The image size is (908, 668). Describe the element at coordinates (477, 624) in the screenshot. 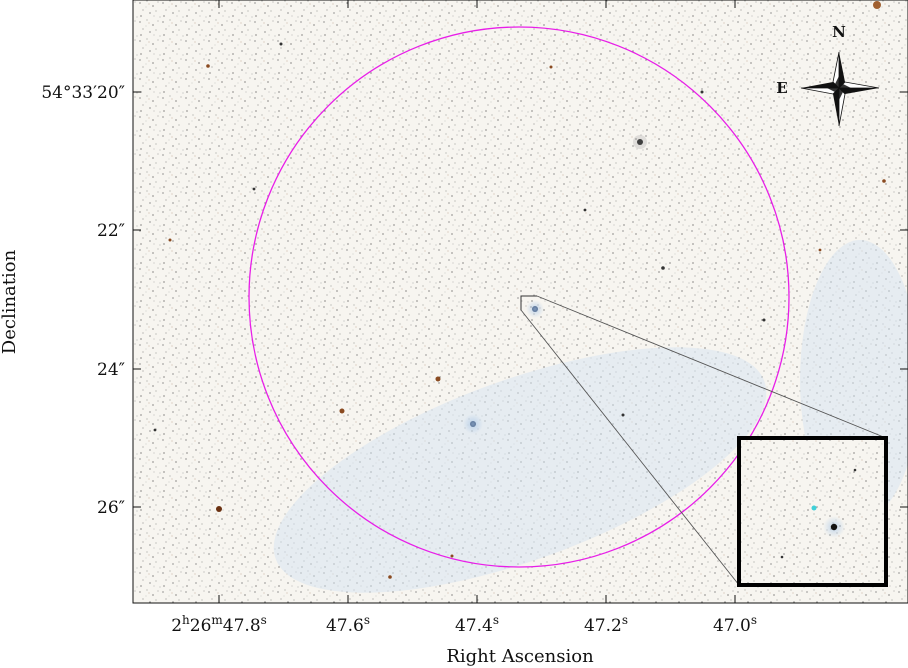

I see `x-tick-label: 47.4s` at that location.